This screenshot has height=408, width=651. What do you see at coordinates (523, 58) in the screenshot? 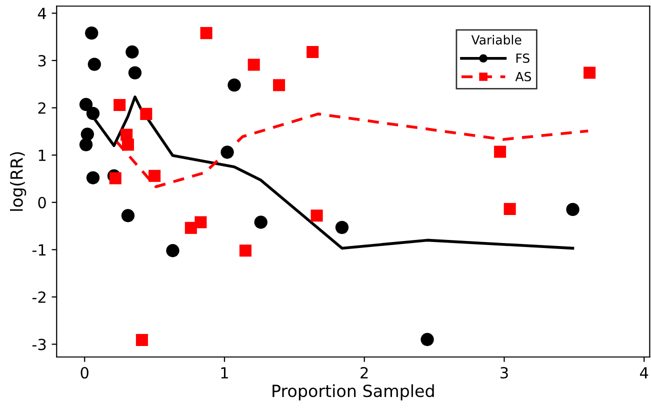
I see `legend-label: FS` at bounding box center [523, 58].